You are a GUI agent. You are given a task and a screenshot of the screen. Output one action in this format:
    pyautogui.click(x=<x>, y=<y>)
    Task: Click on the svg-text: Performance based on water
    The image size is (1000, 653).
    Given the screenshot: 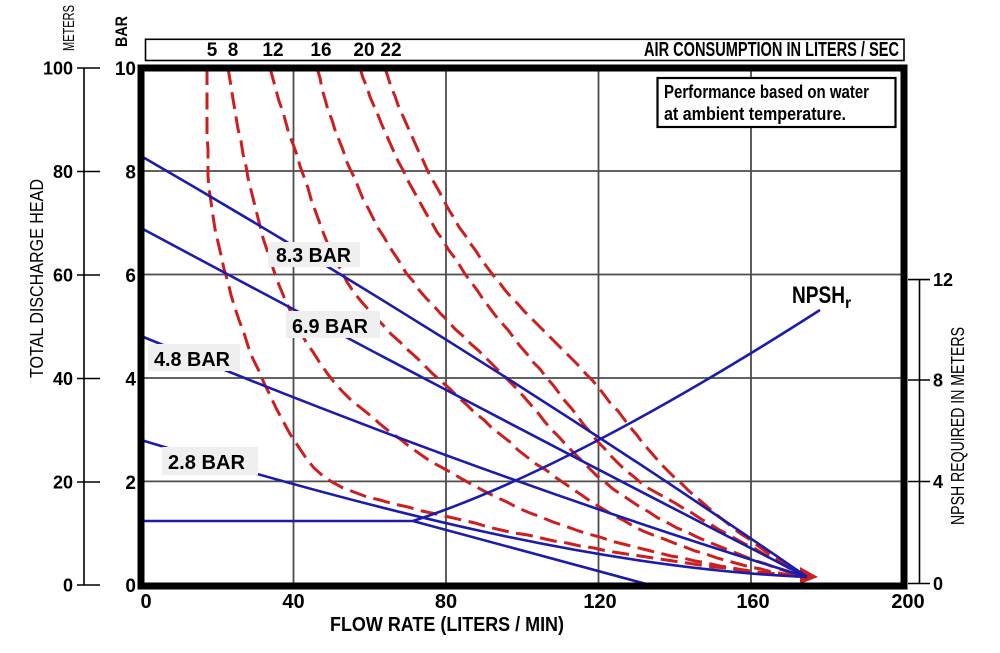 What is the action you would take?
    pyautogui.click(x=766, y=92)
    